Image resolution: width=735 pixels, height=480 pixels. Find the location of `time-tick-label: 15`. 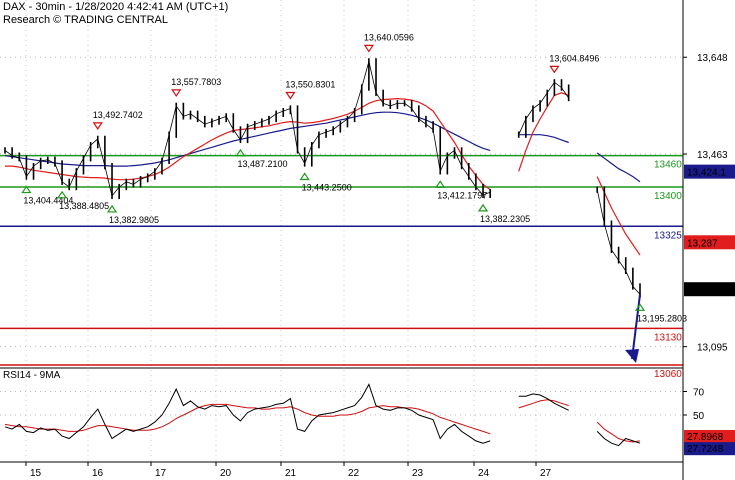

time-tick-label: 15 is located at coordinates (36, 473).